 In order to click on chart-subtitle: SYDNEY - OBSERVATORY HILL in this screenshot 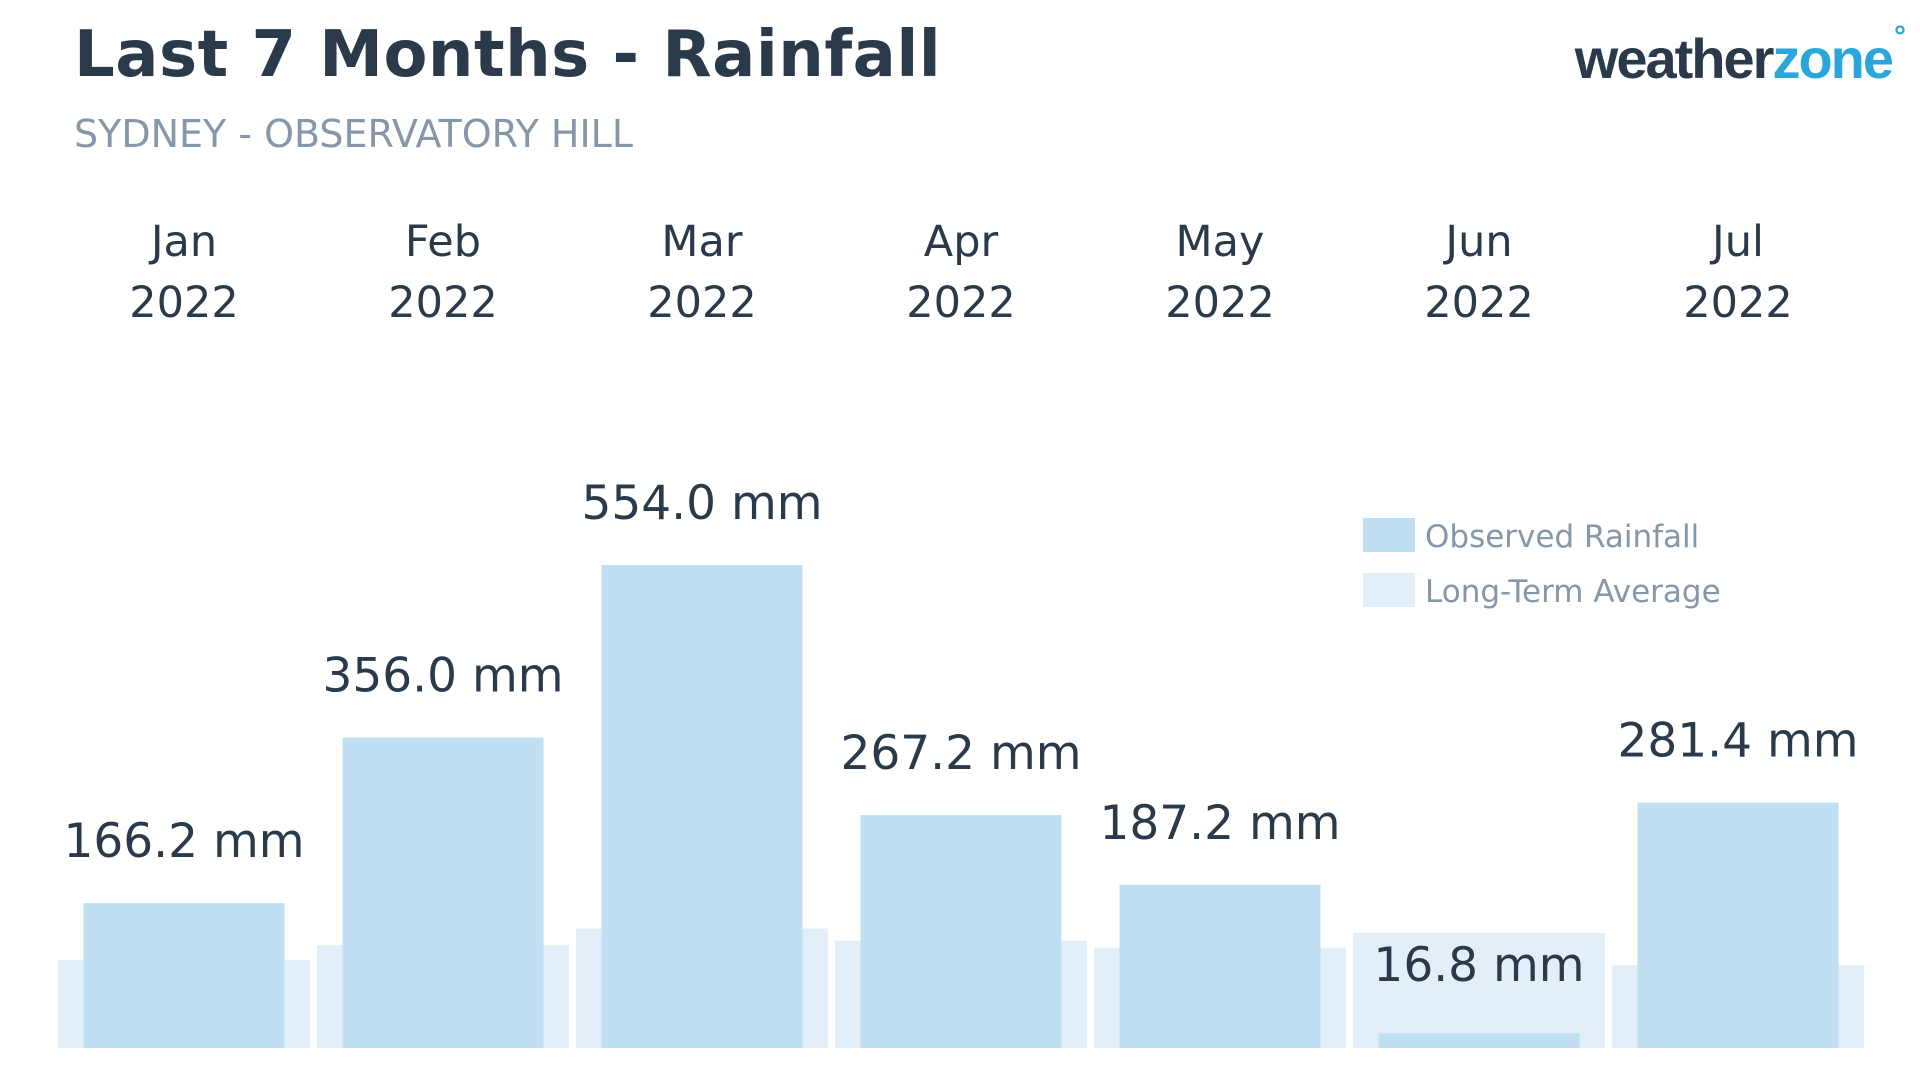, I will do `click(353, 134)`.